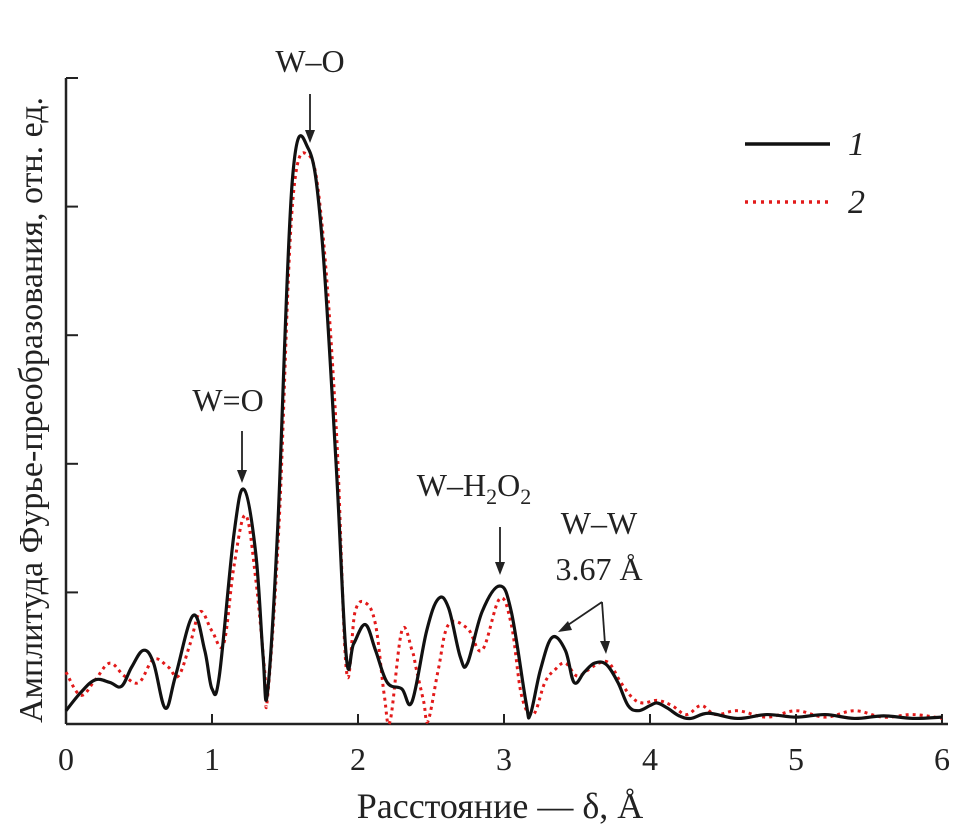 The height and width of the screenshot is (834, 955). I want to click on x-tick-label: 3, so click(504, 759).